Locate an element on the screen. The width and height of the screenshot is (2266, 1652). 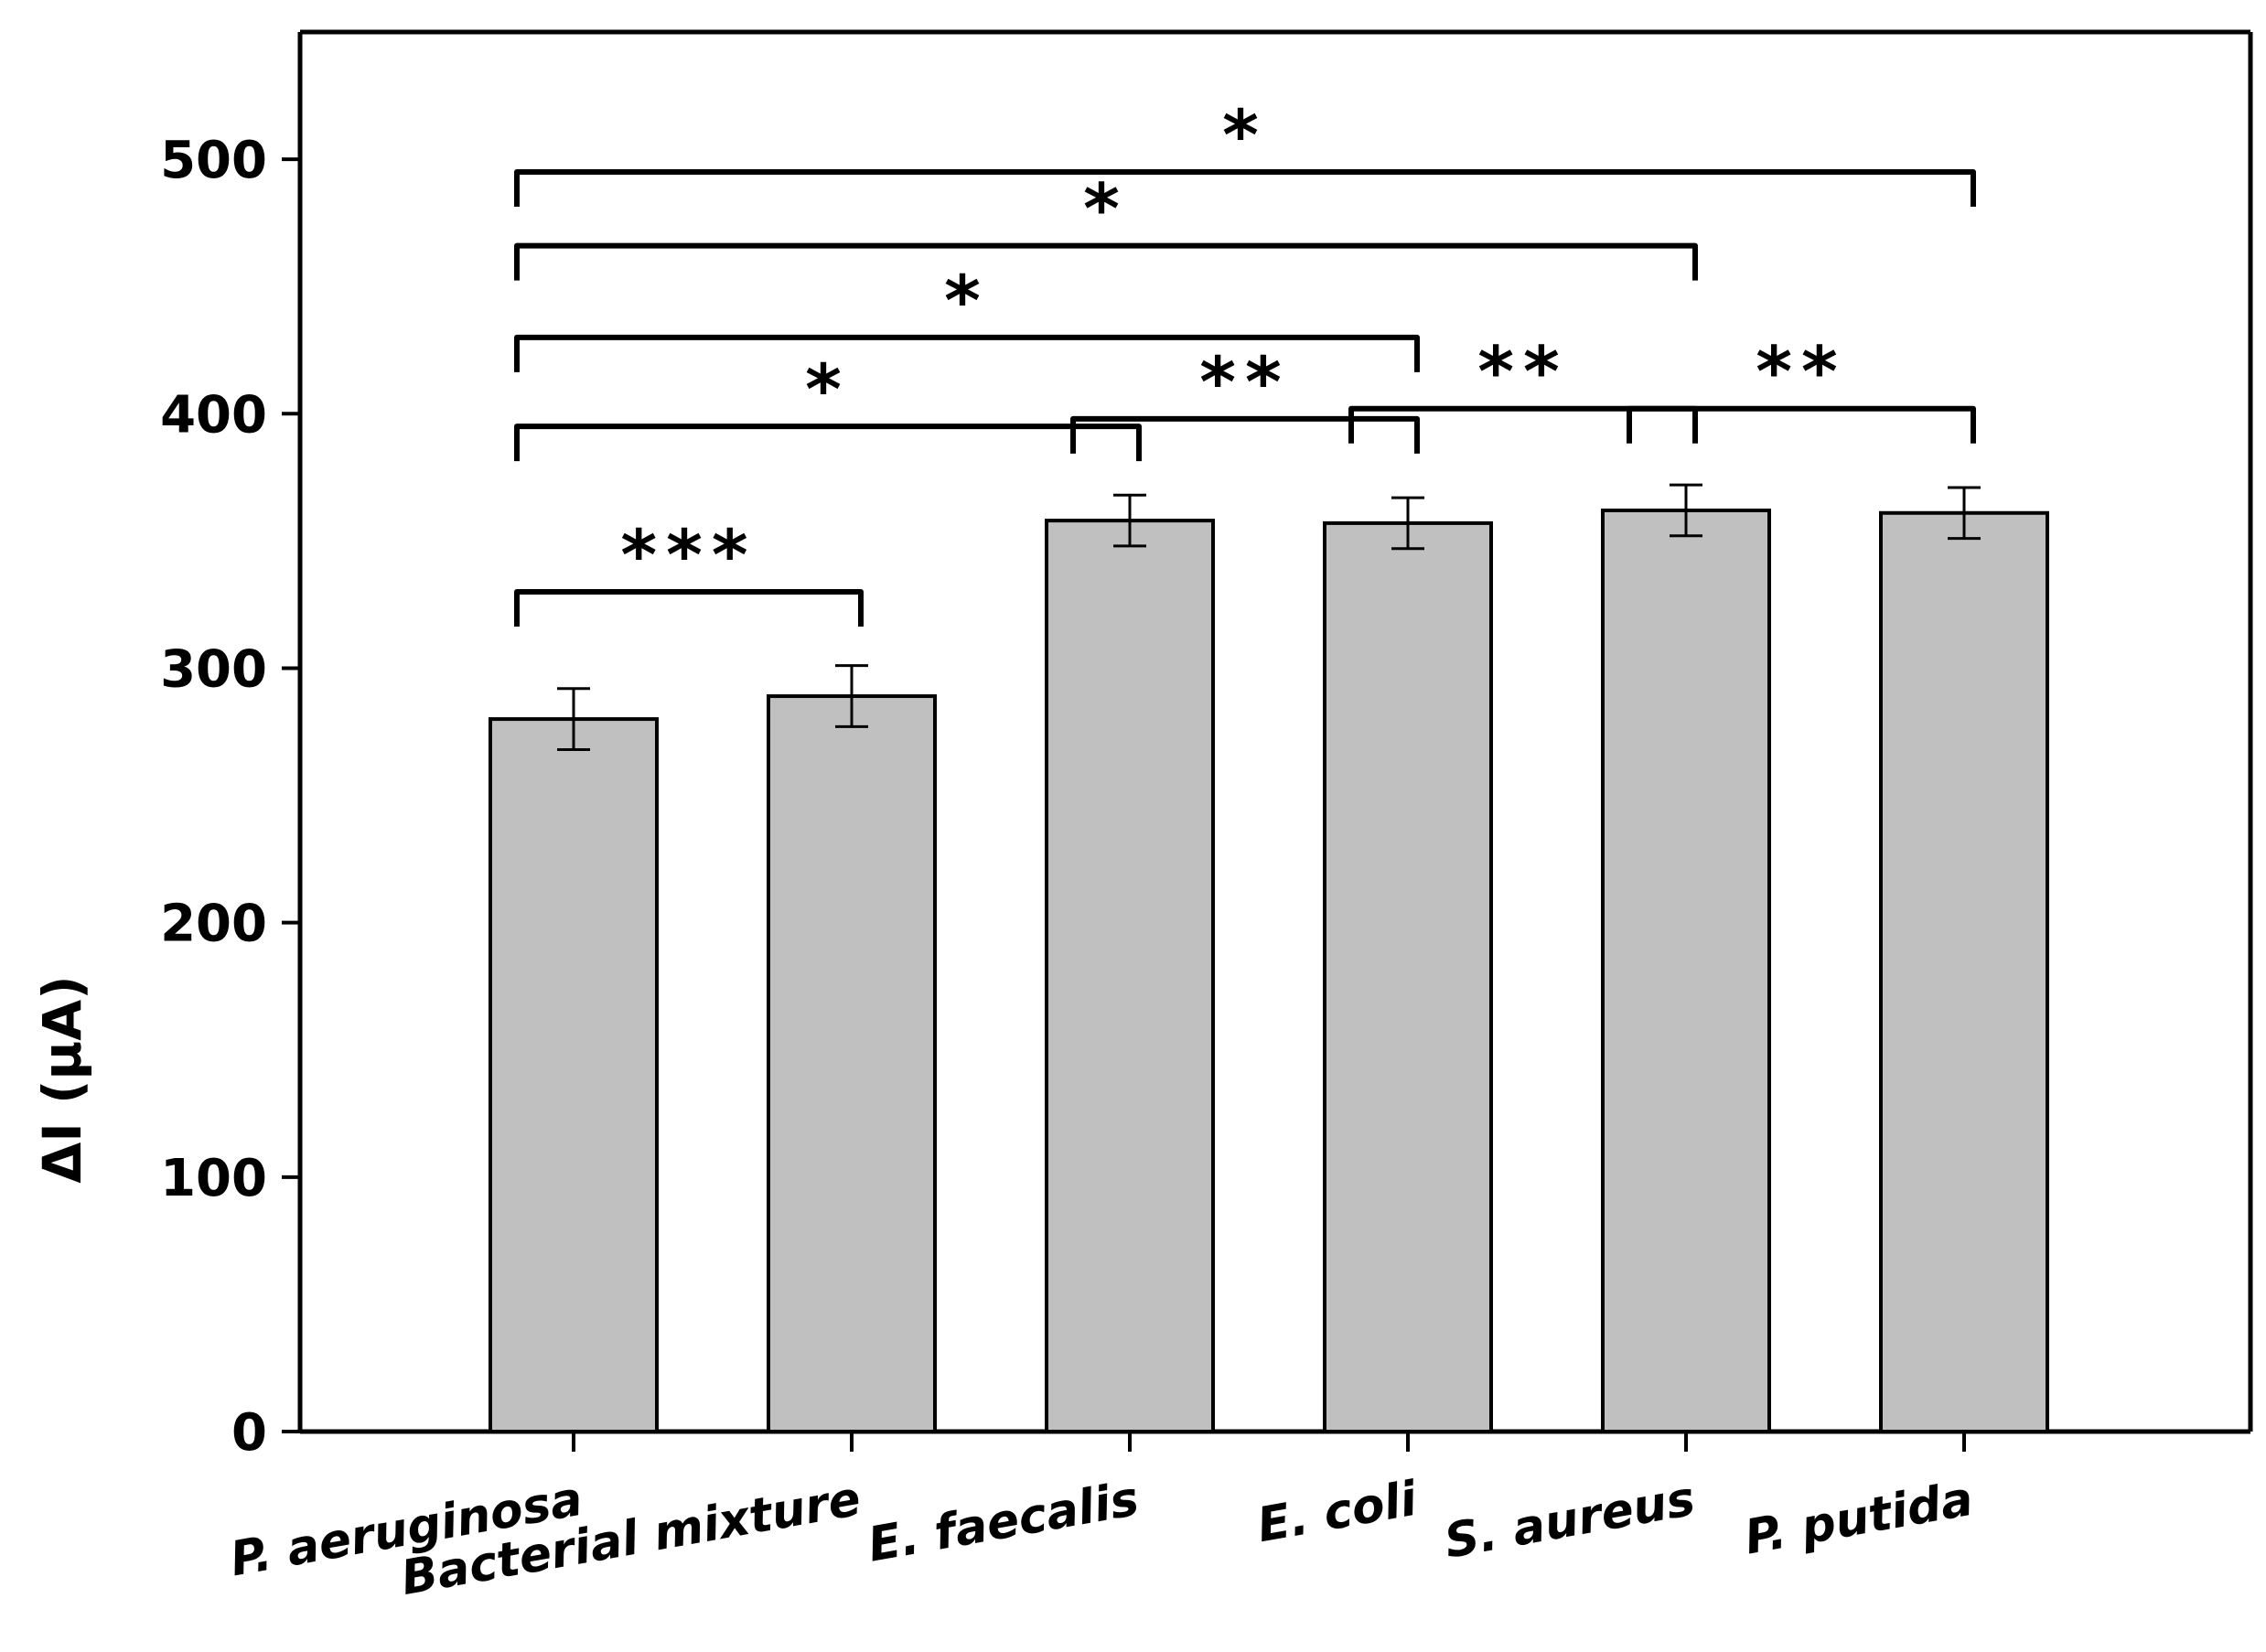
bracket-7: *** is located at coordinates (689, 570).